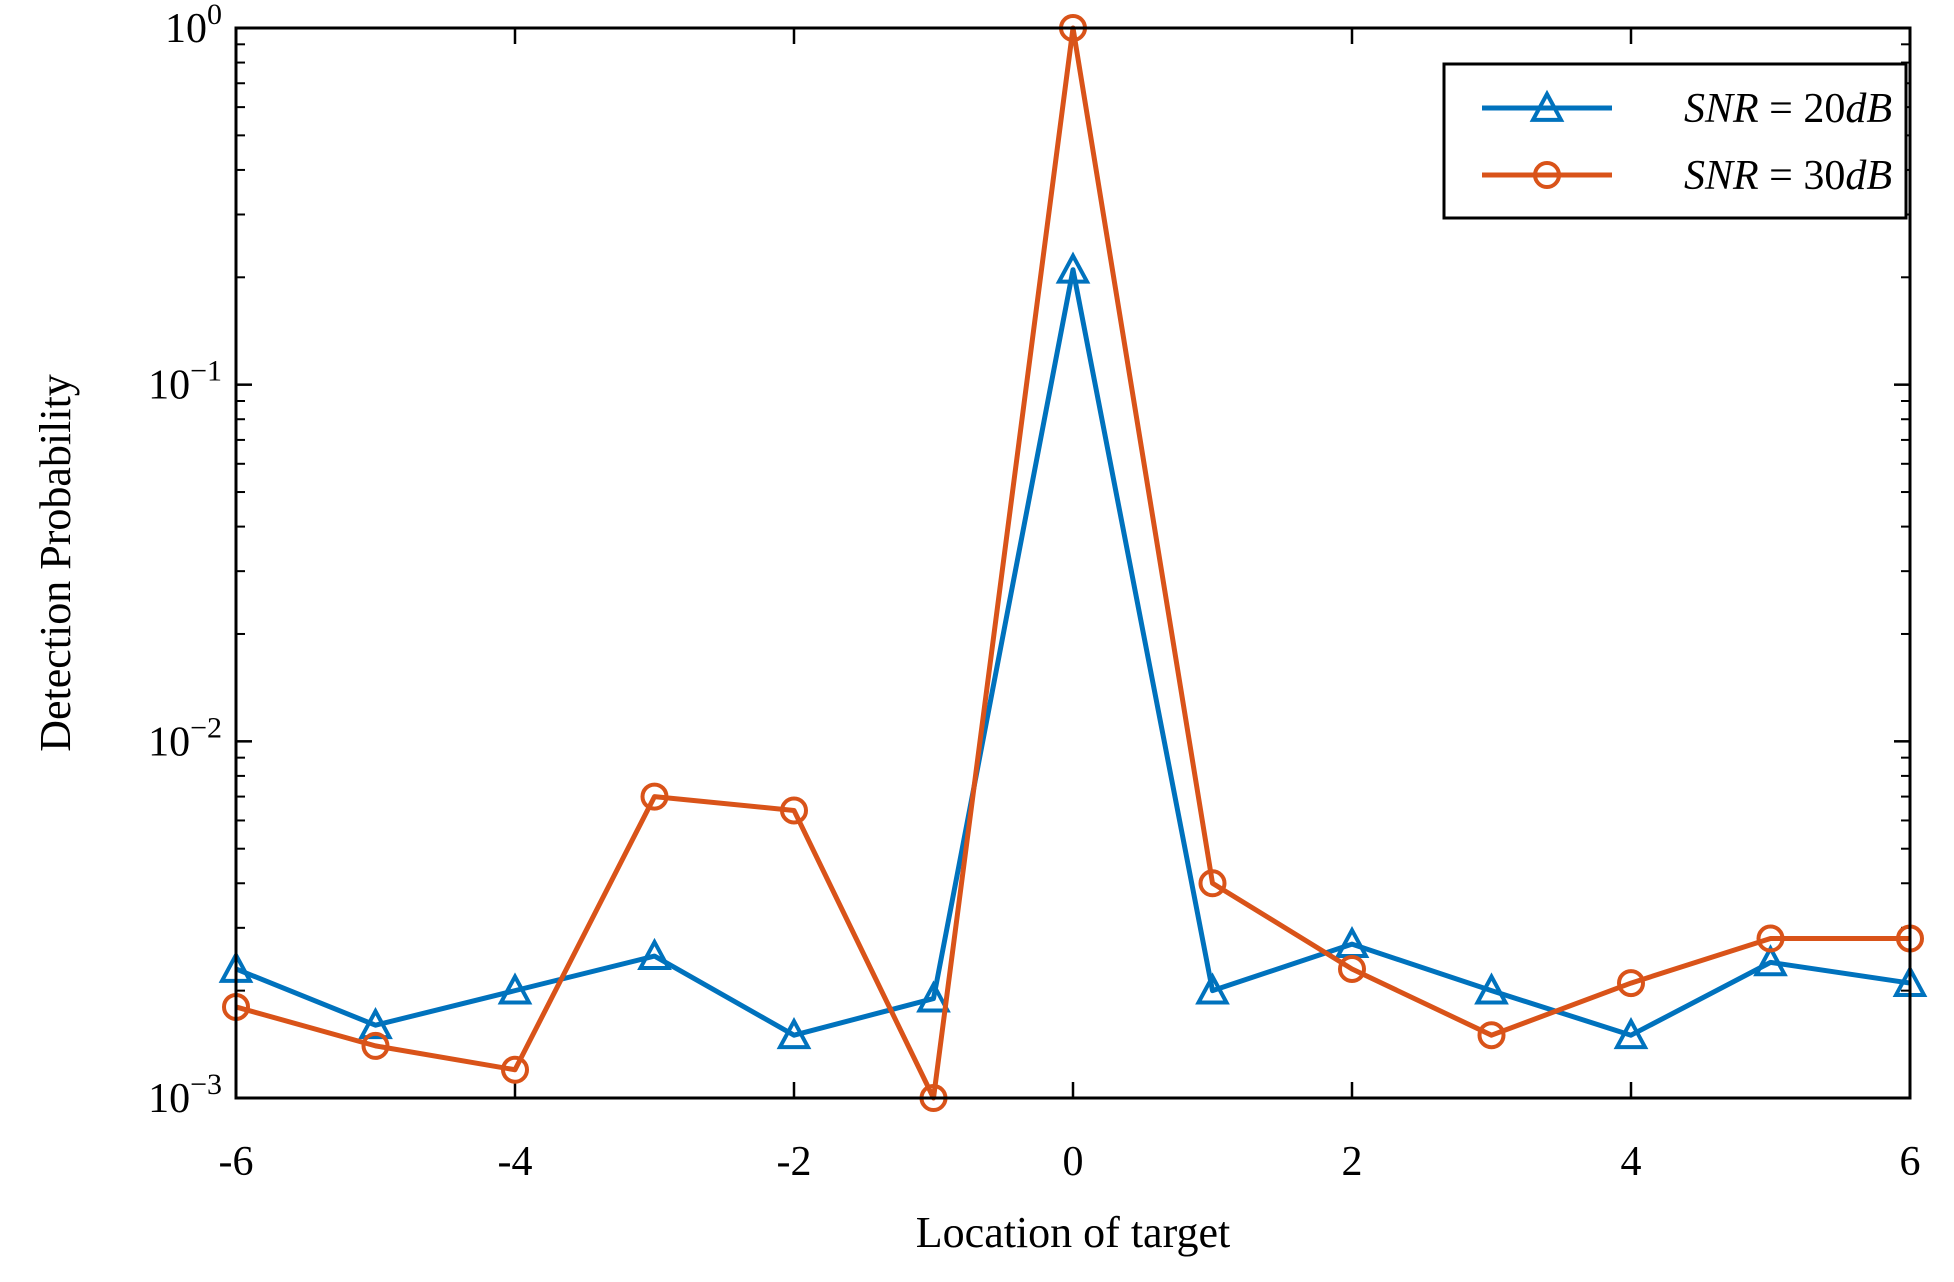 Image resolution: width=1954 pixels, height=1282 pixels. Describe the element at coordinates (236, 1162) in the screenshot. I see `x-tick-label: -6` at that location.